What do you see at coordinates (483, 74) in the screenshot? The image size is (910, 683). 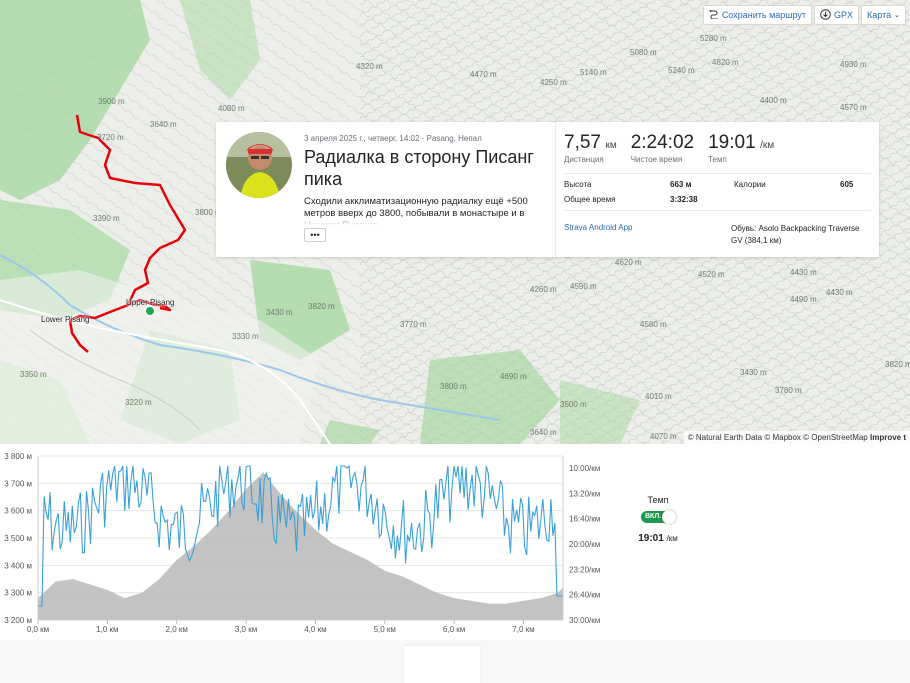 I see `contour-label: 4470 m` at bounding box center [483, 74].